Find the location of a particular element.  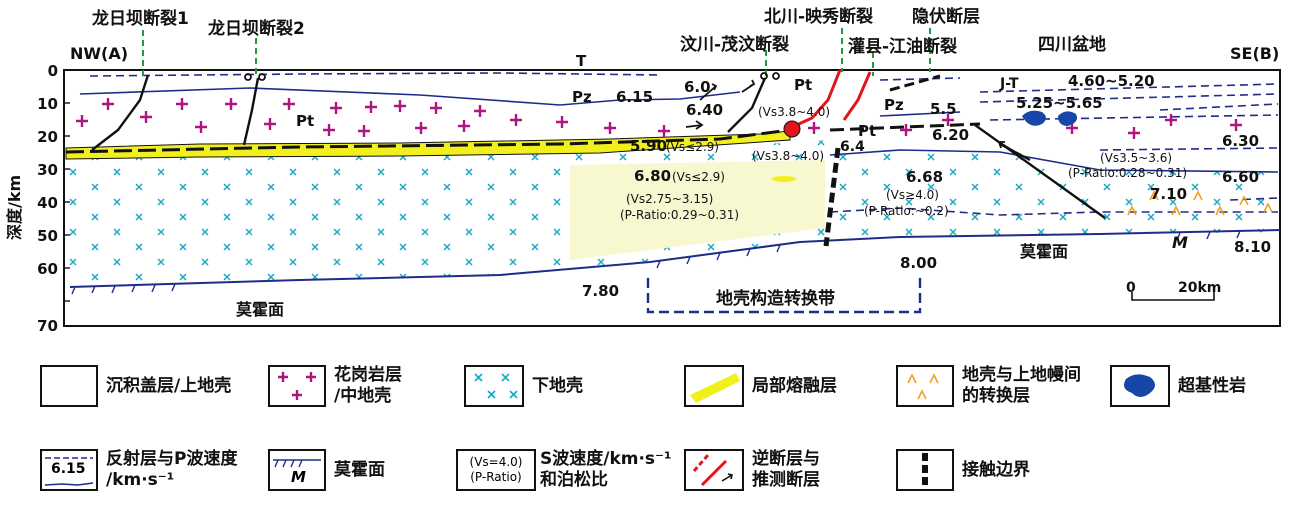

depth-tick-70: 70 is located at coordinates (47, 326).